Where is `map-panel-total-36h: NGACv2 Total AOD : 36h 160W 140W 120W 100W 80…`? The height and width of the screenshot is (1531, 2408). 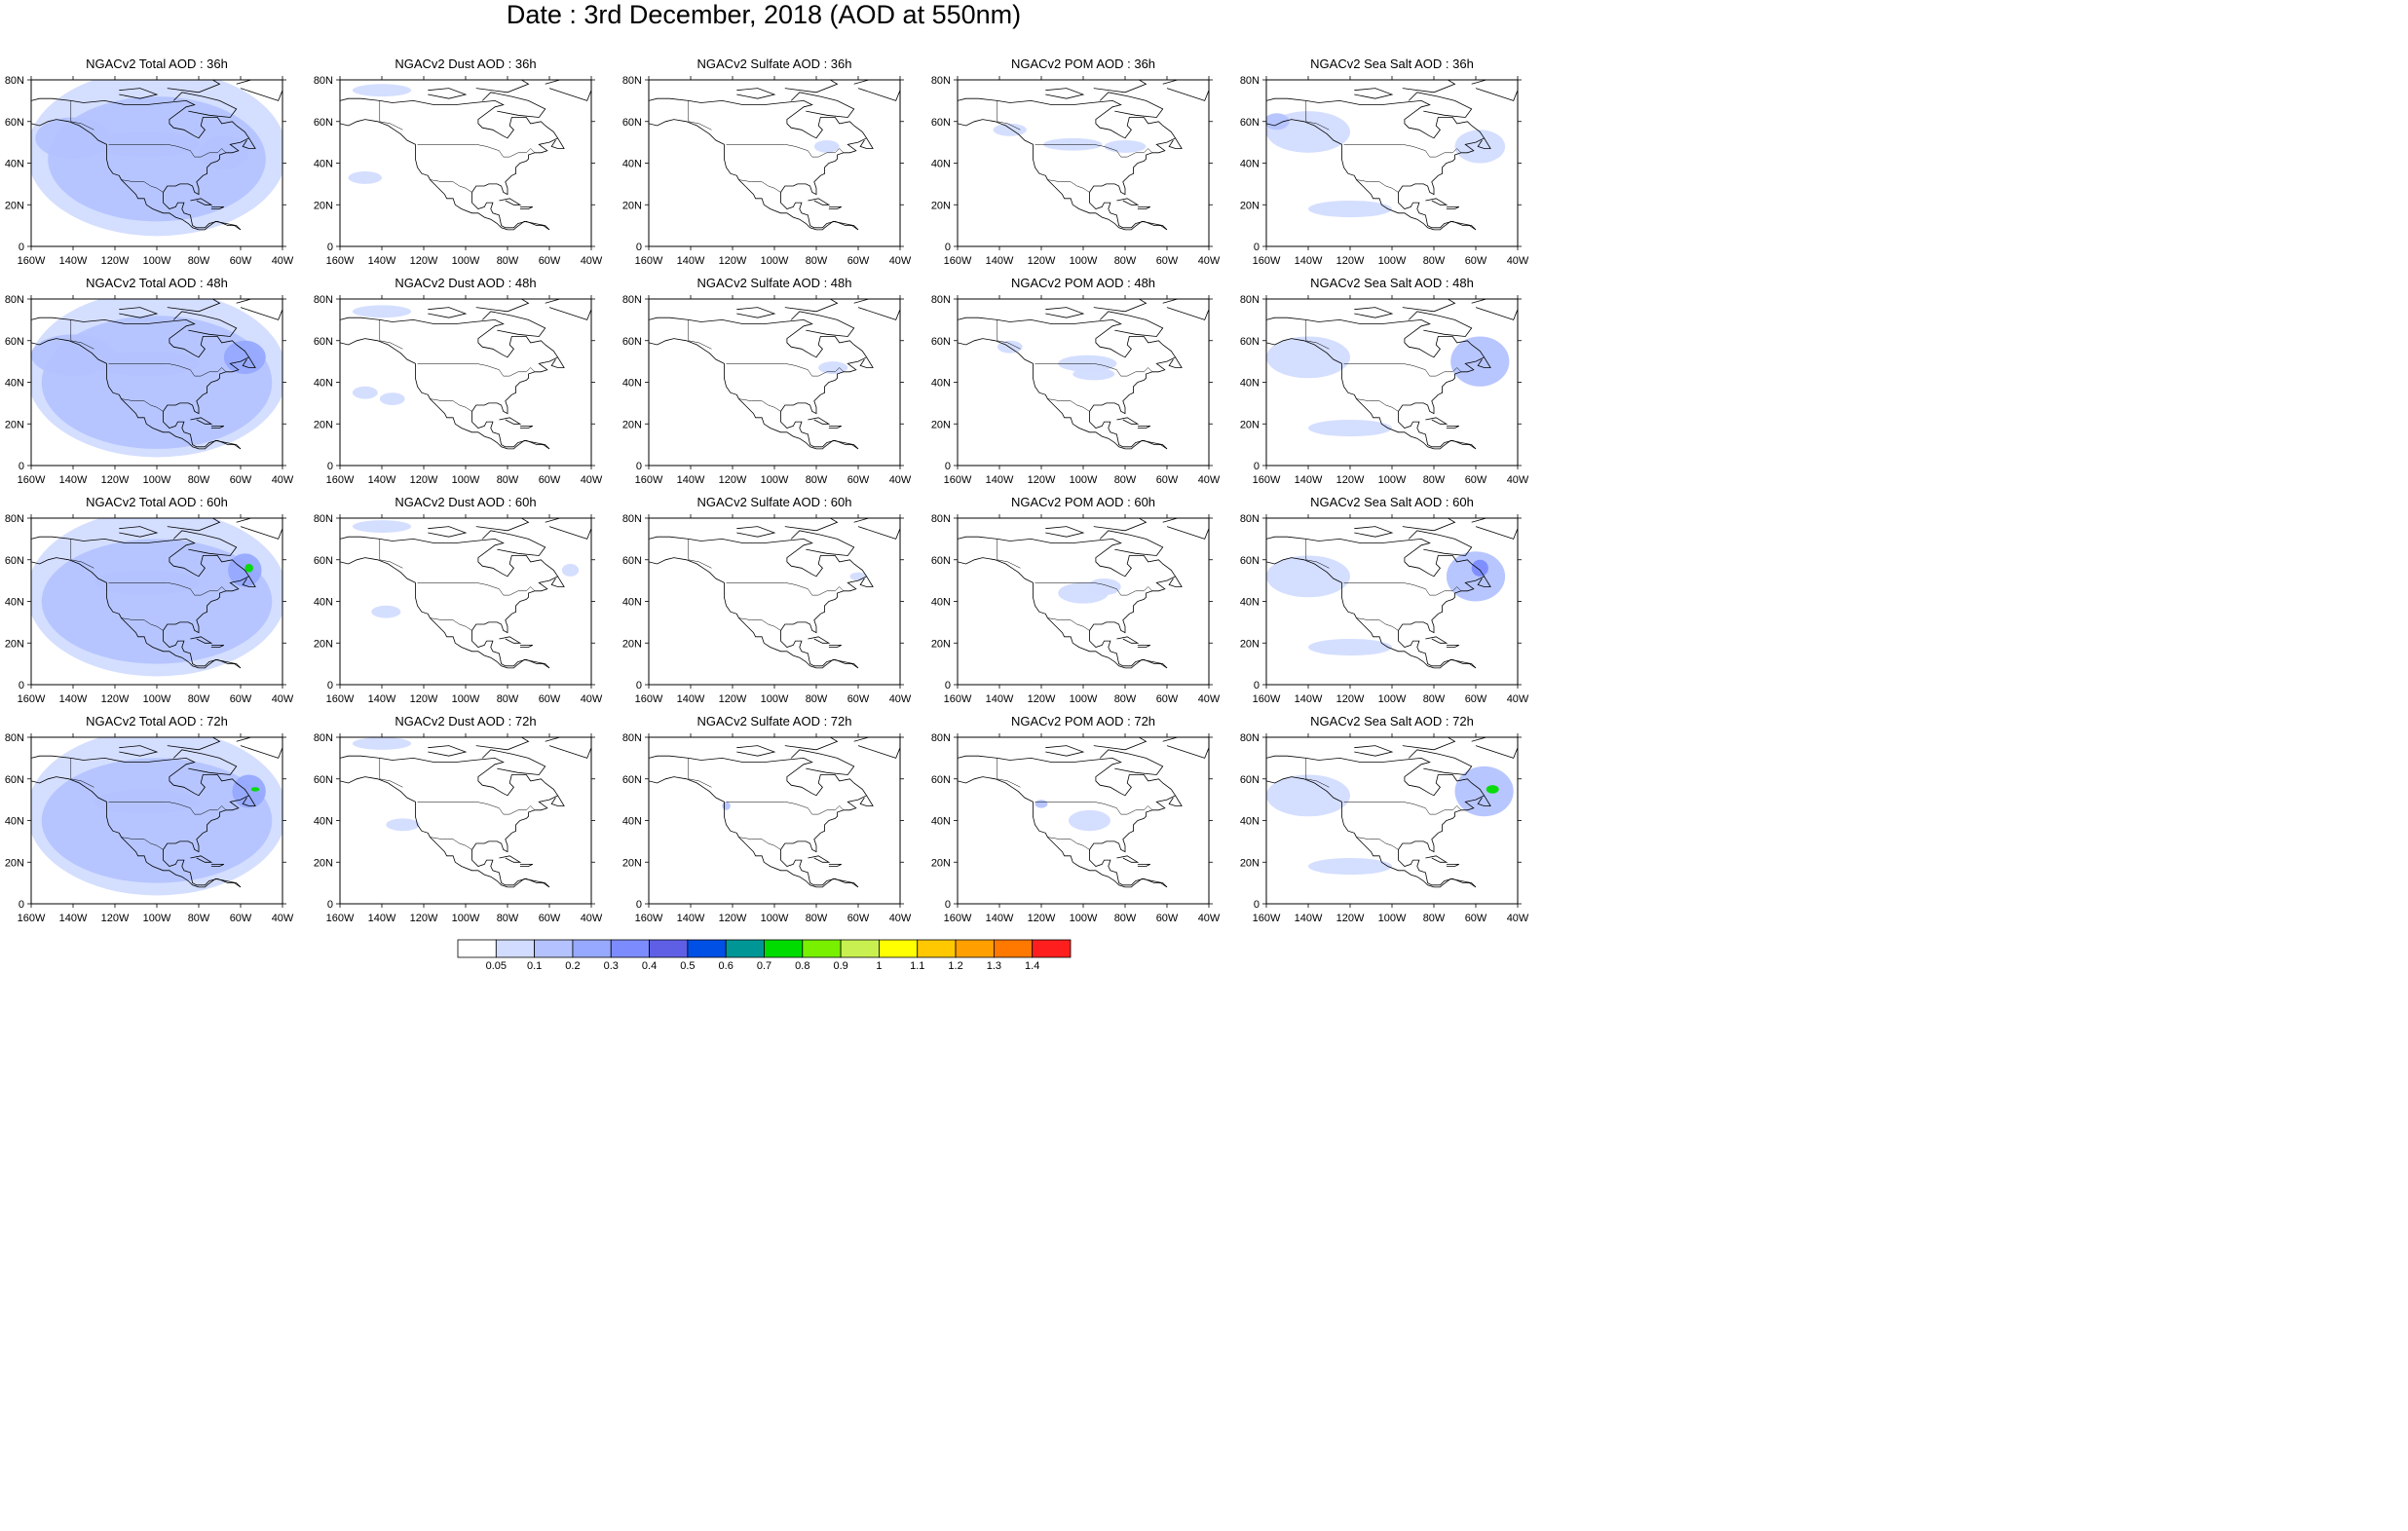
map-panel-total-36h: NGACv2 Total AOD : 36h 160W 140W 120W 100W 80… is located at coordinates (147, 161).